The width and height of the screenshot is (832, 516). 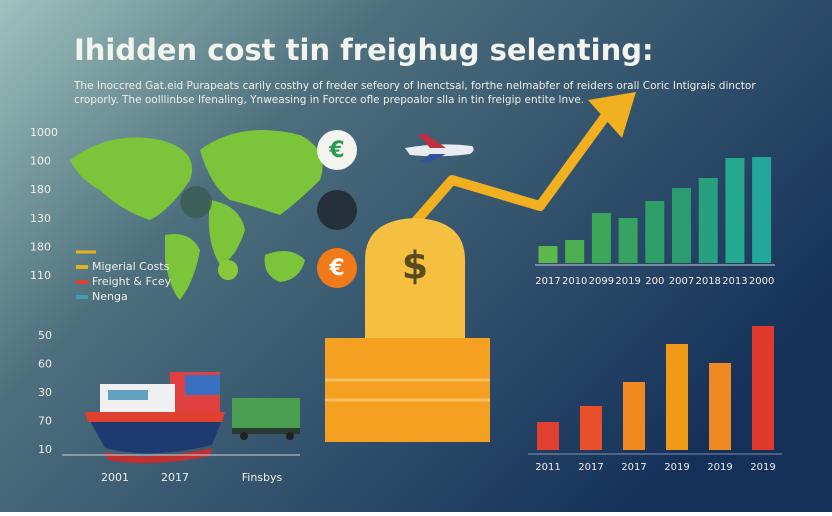 I want to click on legend-label: Freight & Fcey, so click(x=132, y=281).